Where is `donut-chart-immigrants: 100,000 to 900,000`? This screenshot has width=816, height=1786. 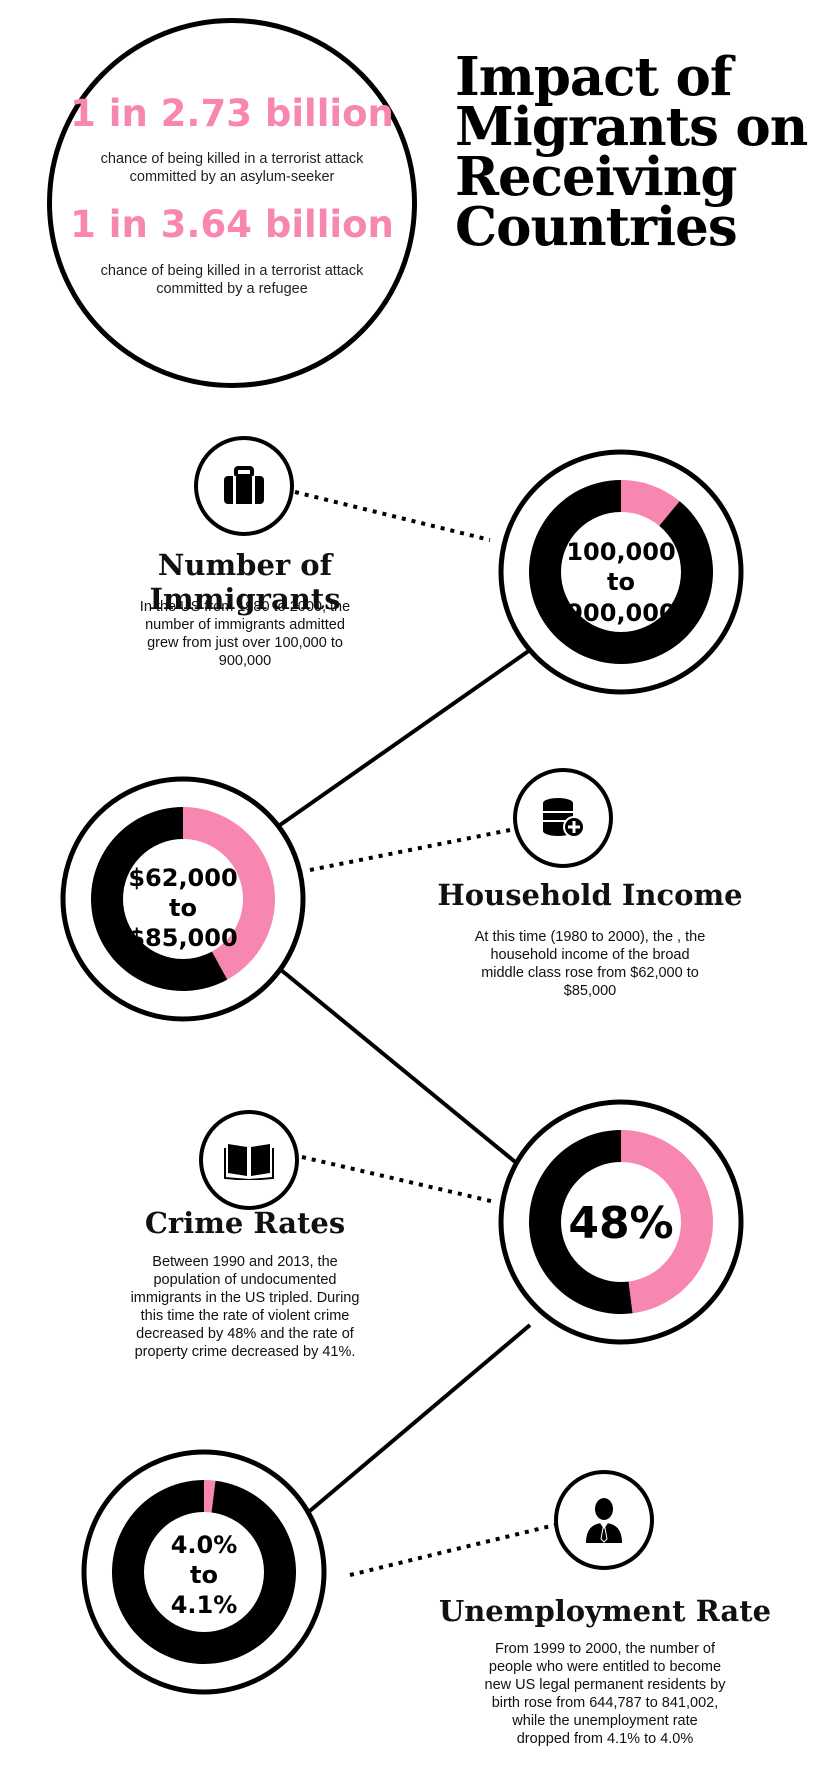 donut-chart-immigrants: 100,000 to 900,000 is located at coordinates (621, 572).